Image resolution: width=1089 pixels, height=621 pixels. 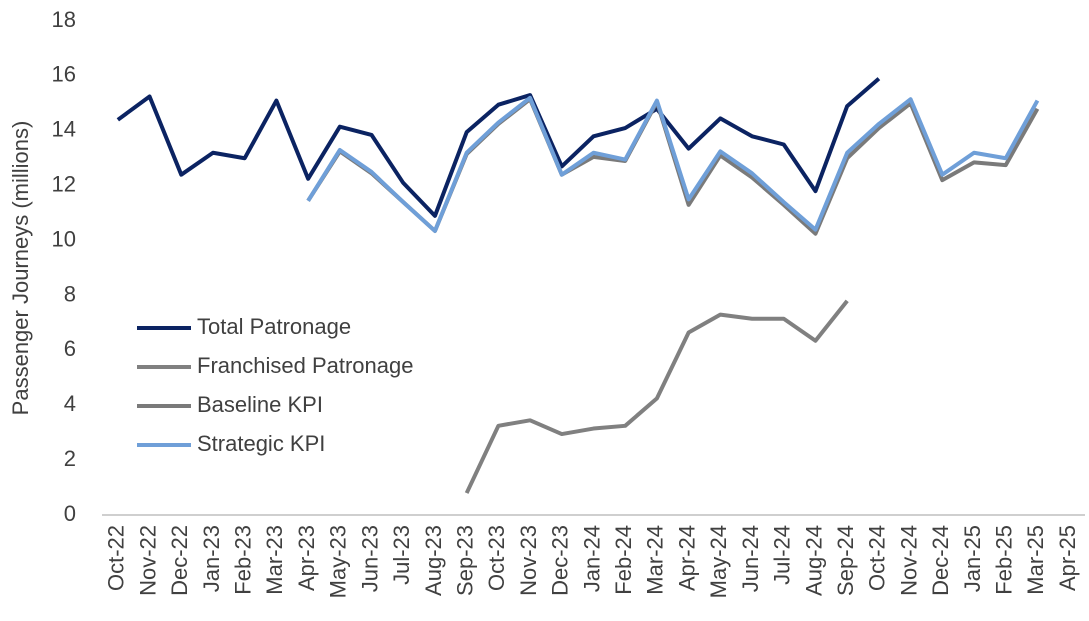 What do you see at coordinates (116, 558) in the screenshot?
I see `x-tick-label: Oct-22` at bounding box center [116, 558].